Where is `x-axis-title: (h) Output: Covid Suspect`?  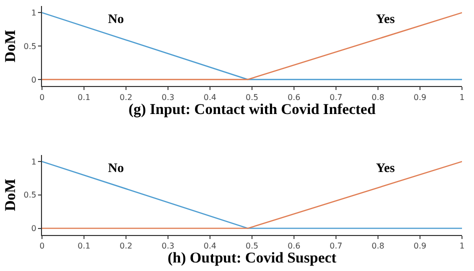 x-axis-title: (h) Output: Covid Suspect is located at coordinates (252, 258).